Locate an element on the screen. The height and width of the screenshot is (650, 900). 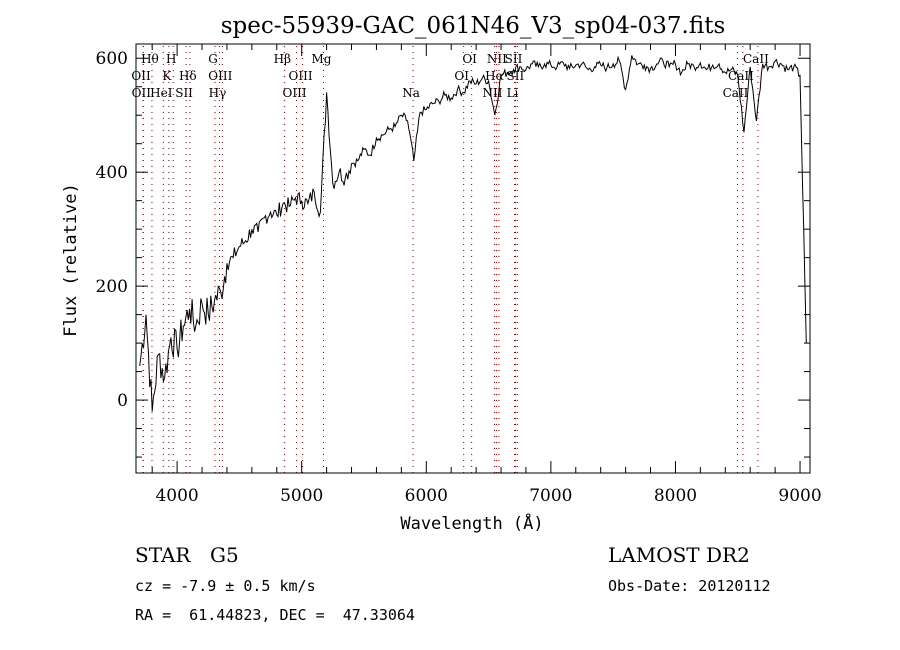
subclass: G5 is located at coordinates (224, 555).